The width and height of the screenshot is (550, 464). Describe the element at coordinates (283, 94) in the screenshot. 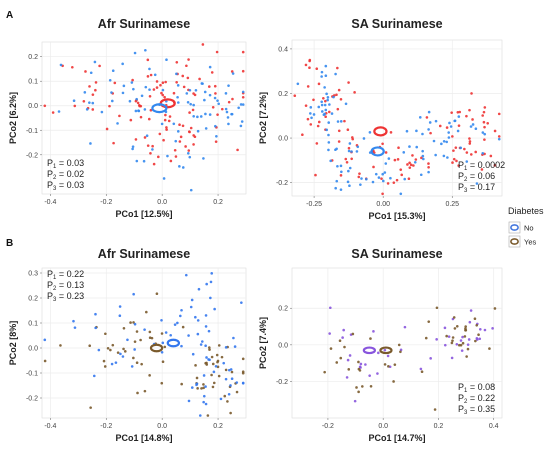

I see `y-tick-label: 0.2` at that location.